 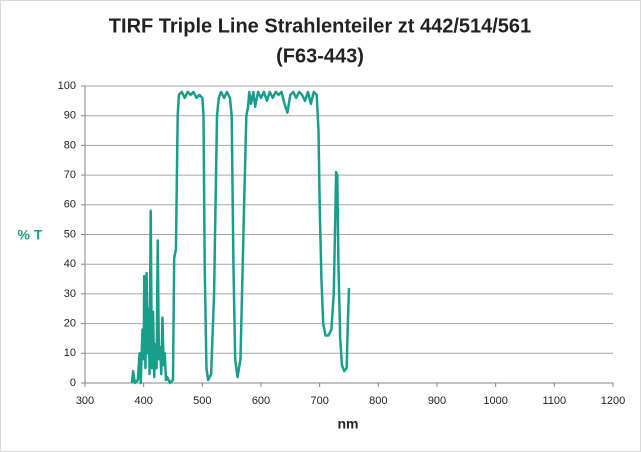 What do you see at coordinates (348, 424) in the screenshot?
I see `x-axis-label: nm` at bounding box center [348, 424].